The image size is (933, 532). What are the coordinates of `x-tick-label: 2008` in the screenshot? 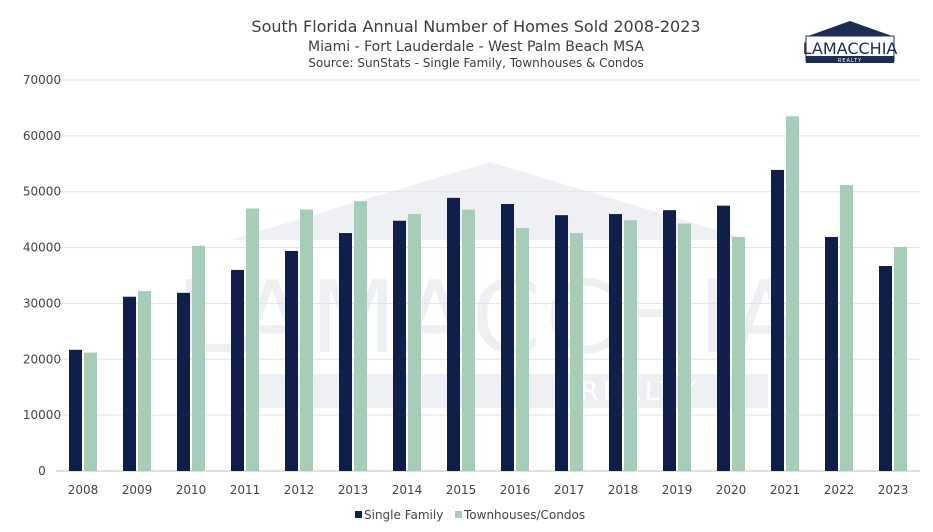 It's located at (83, 490).